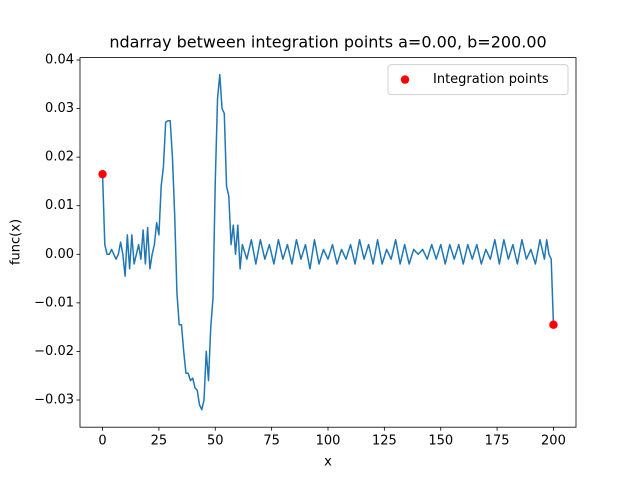 The height and width of the screenshot is (480, 640). What do you see at coordinates (16, 242) in the screenshot?
I see `y-axis-label: func(x)` at bounding box center [16, 242].